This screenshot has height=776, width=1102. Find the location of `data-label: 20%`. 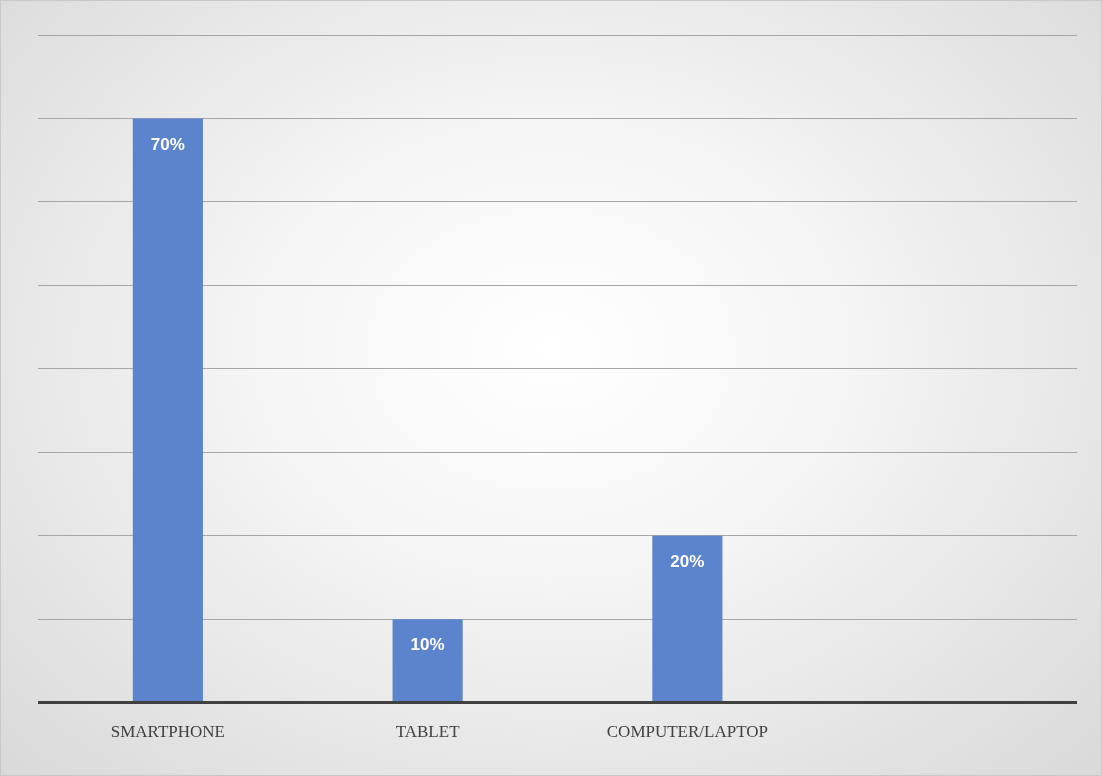

data-label: 20% is located at coordinates (687, 561).